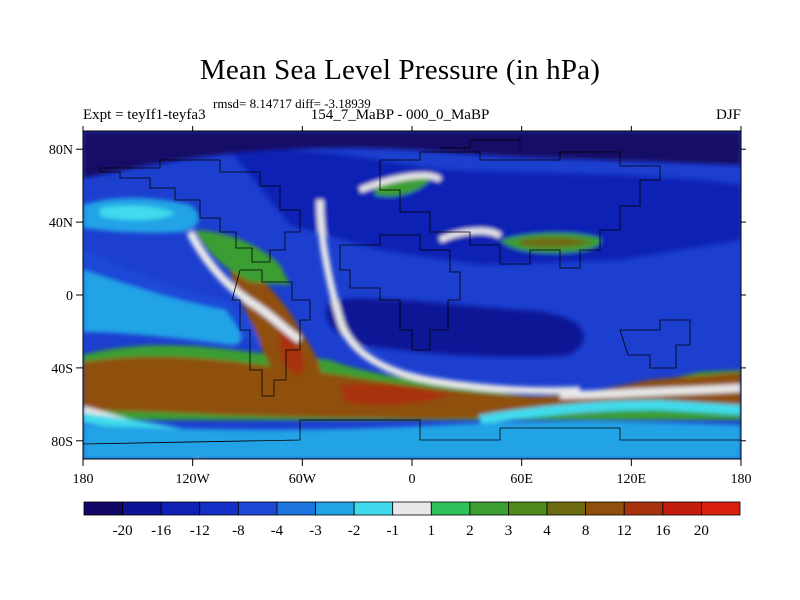 The height and width of the screenshot is (600, 800). What do you see at coordinates (402, 186) in the screenshot?
I see `europe-high` at bounding box center [402, 186].